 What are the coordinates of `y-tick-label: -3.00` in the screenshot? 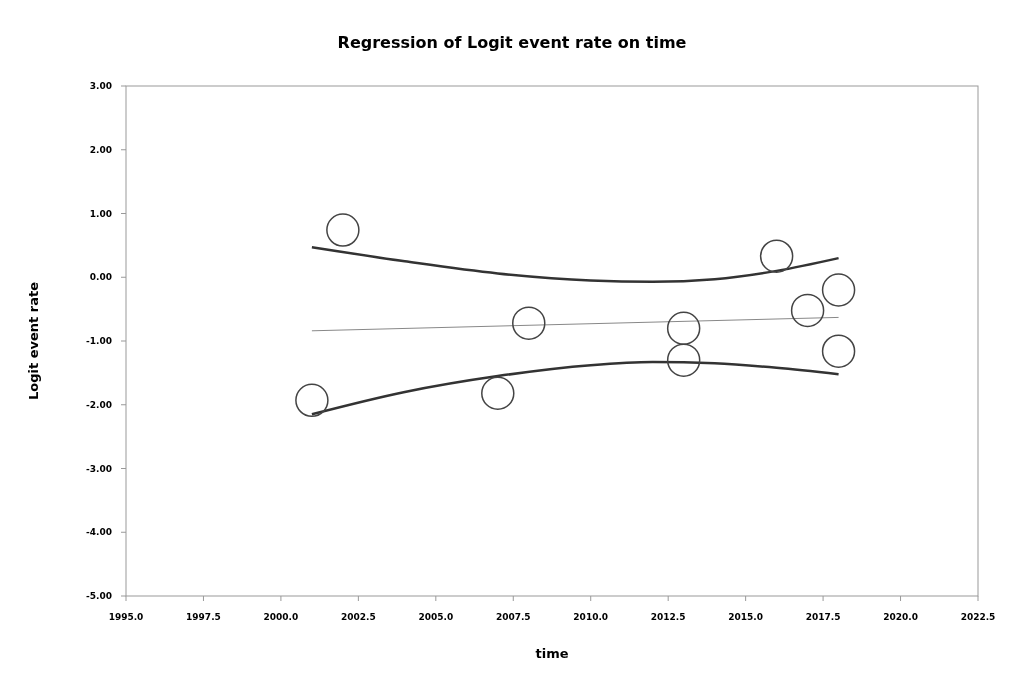 It's located at (99, 468).